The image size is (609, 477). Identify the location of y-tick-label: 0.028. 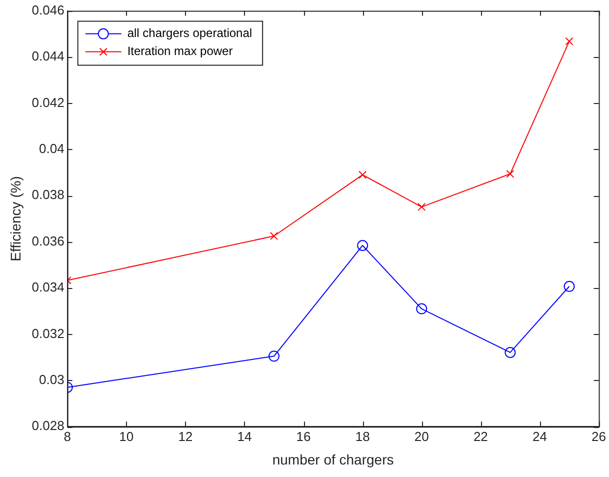
(48, 426).